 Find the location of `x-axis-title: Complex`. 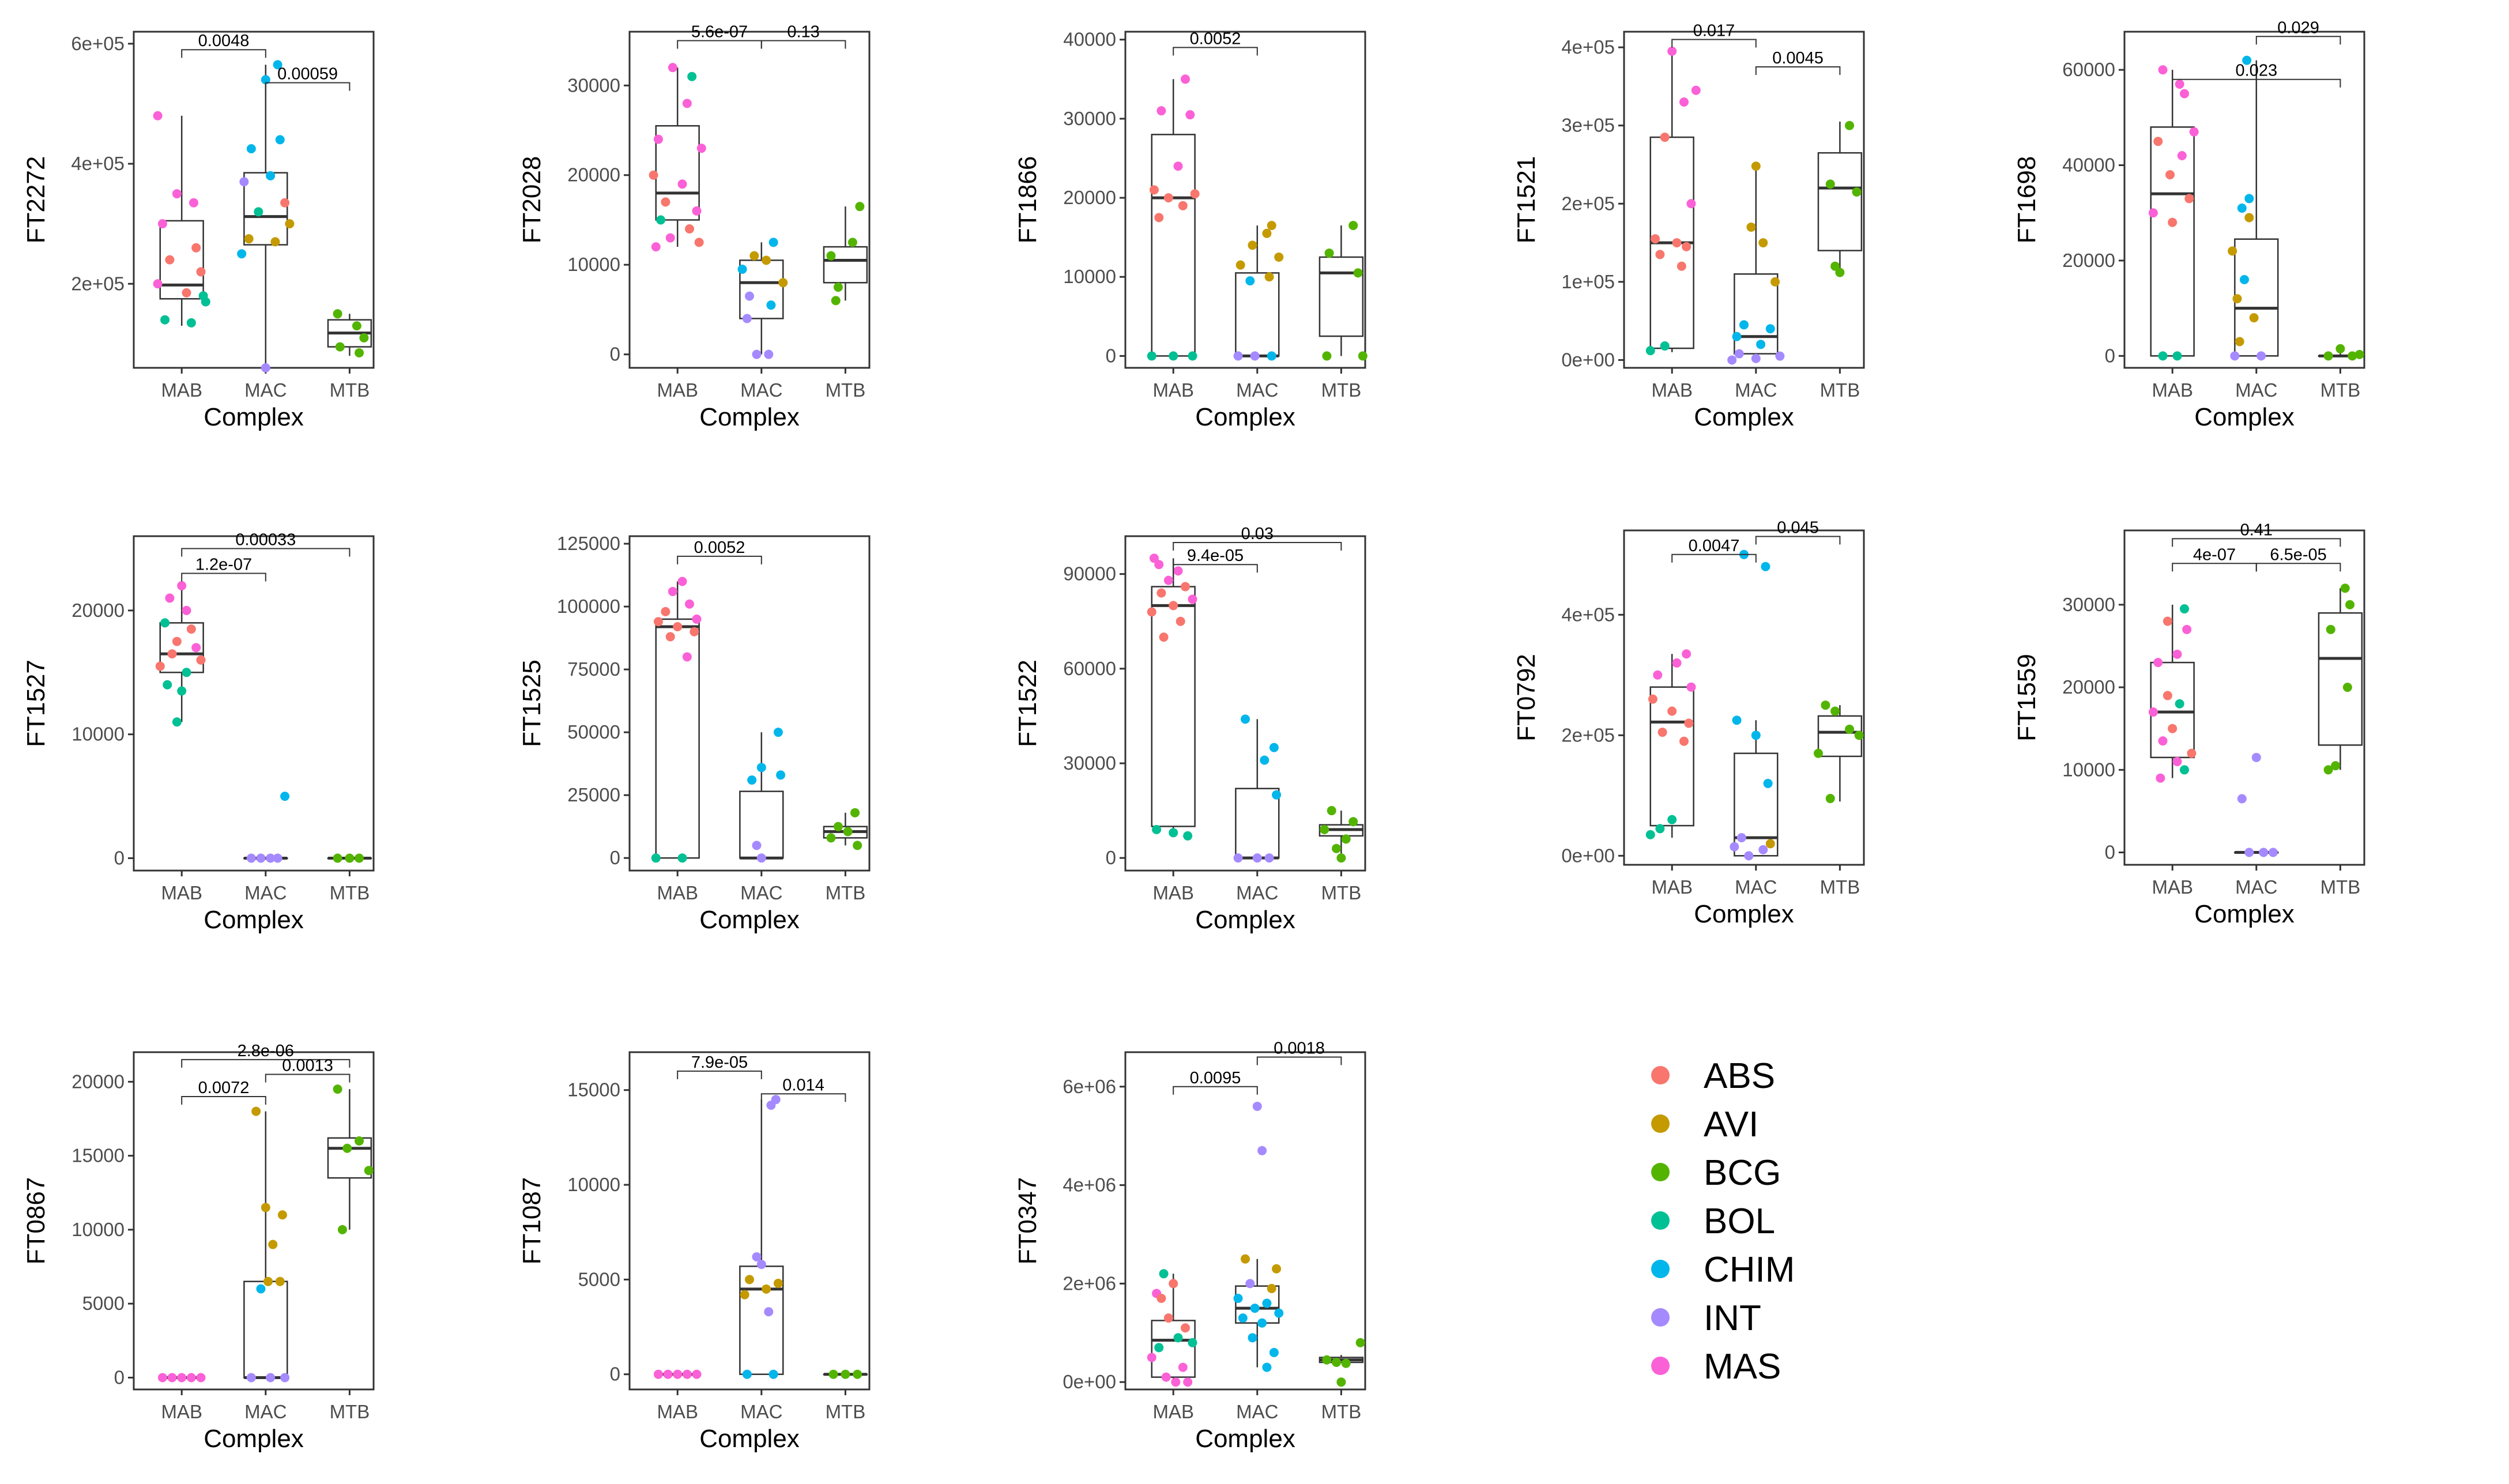

x-axis-title: Complex is located at coordinates (2244, 914).